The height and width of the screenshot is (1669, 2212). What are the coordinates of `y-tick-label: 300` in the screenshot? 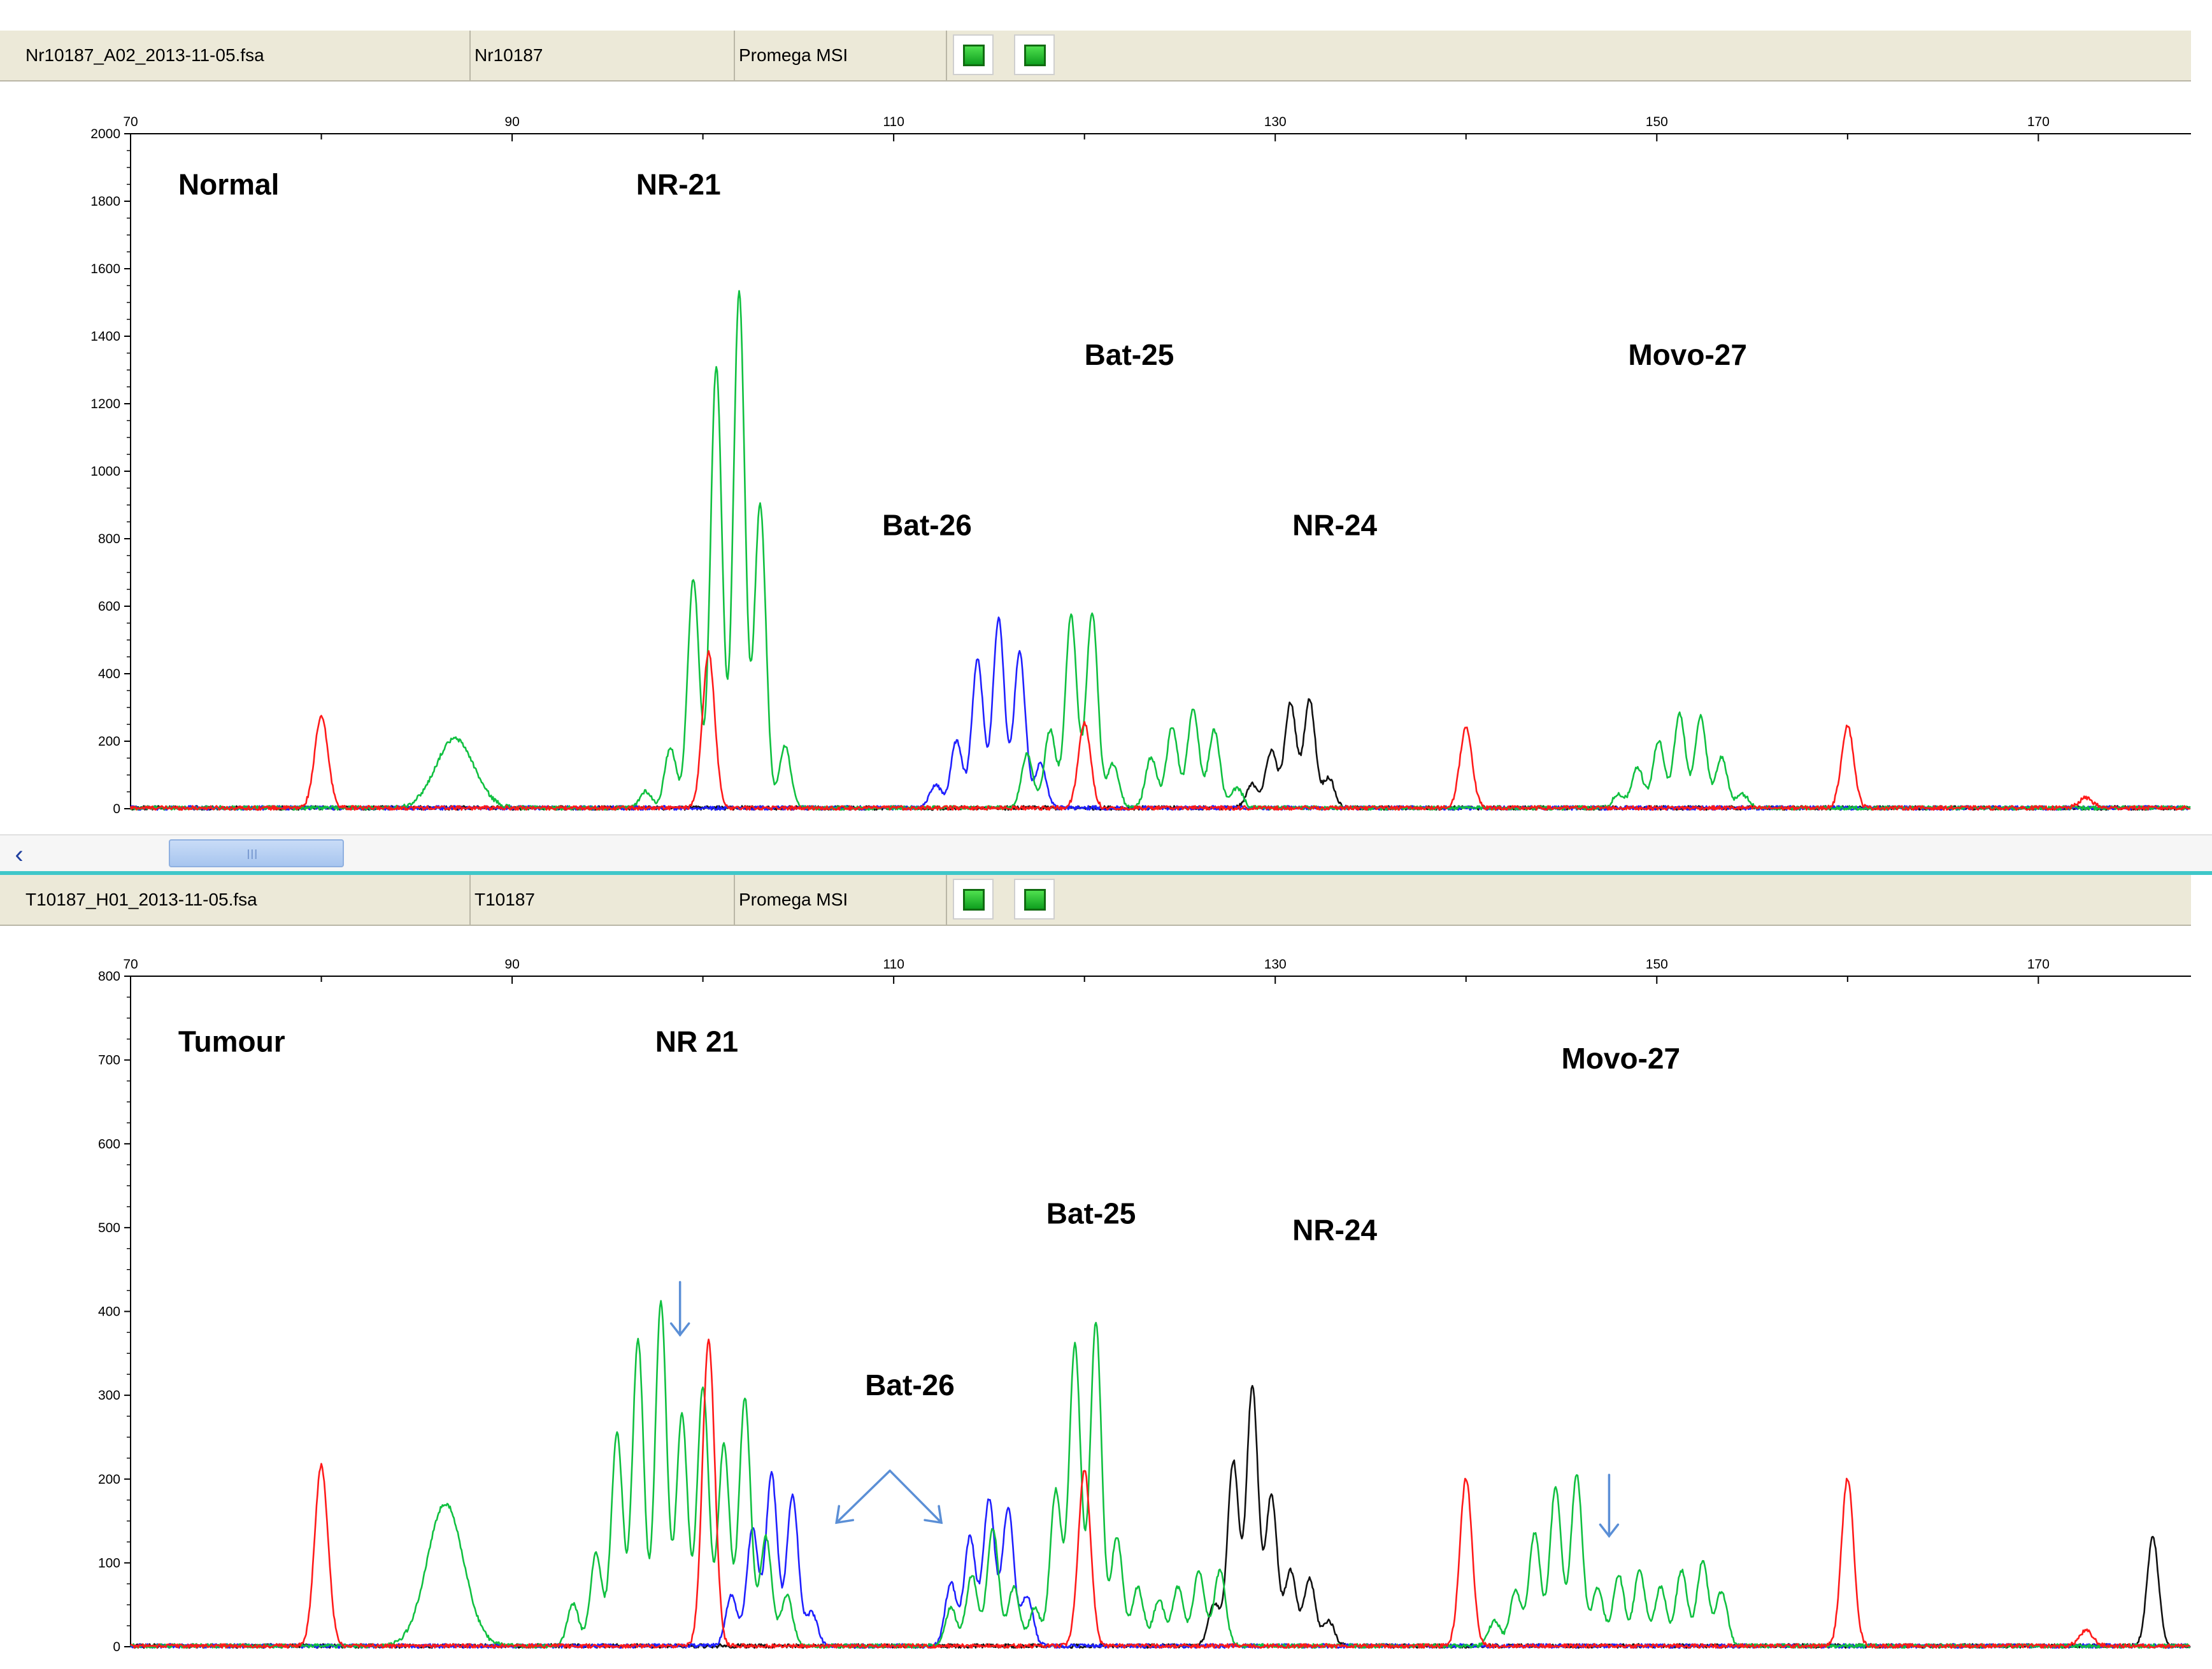 It's located at (109, 1395).